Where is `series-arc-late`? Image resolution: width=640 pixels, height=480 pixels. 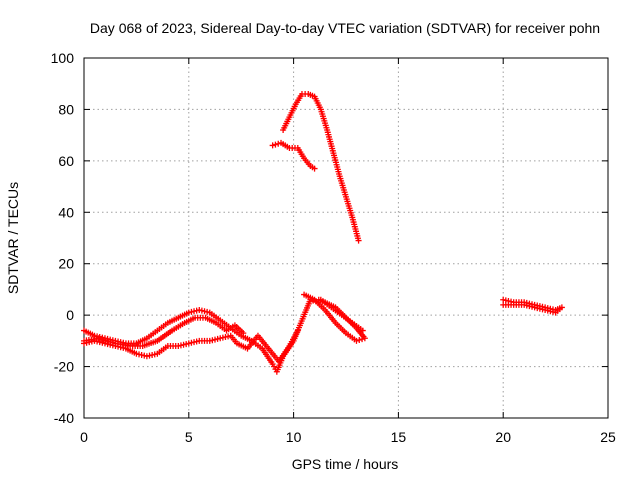
series-arc-late is located at coordinates (532, 306).